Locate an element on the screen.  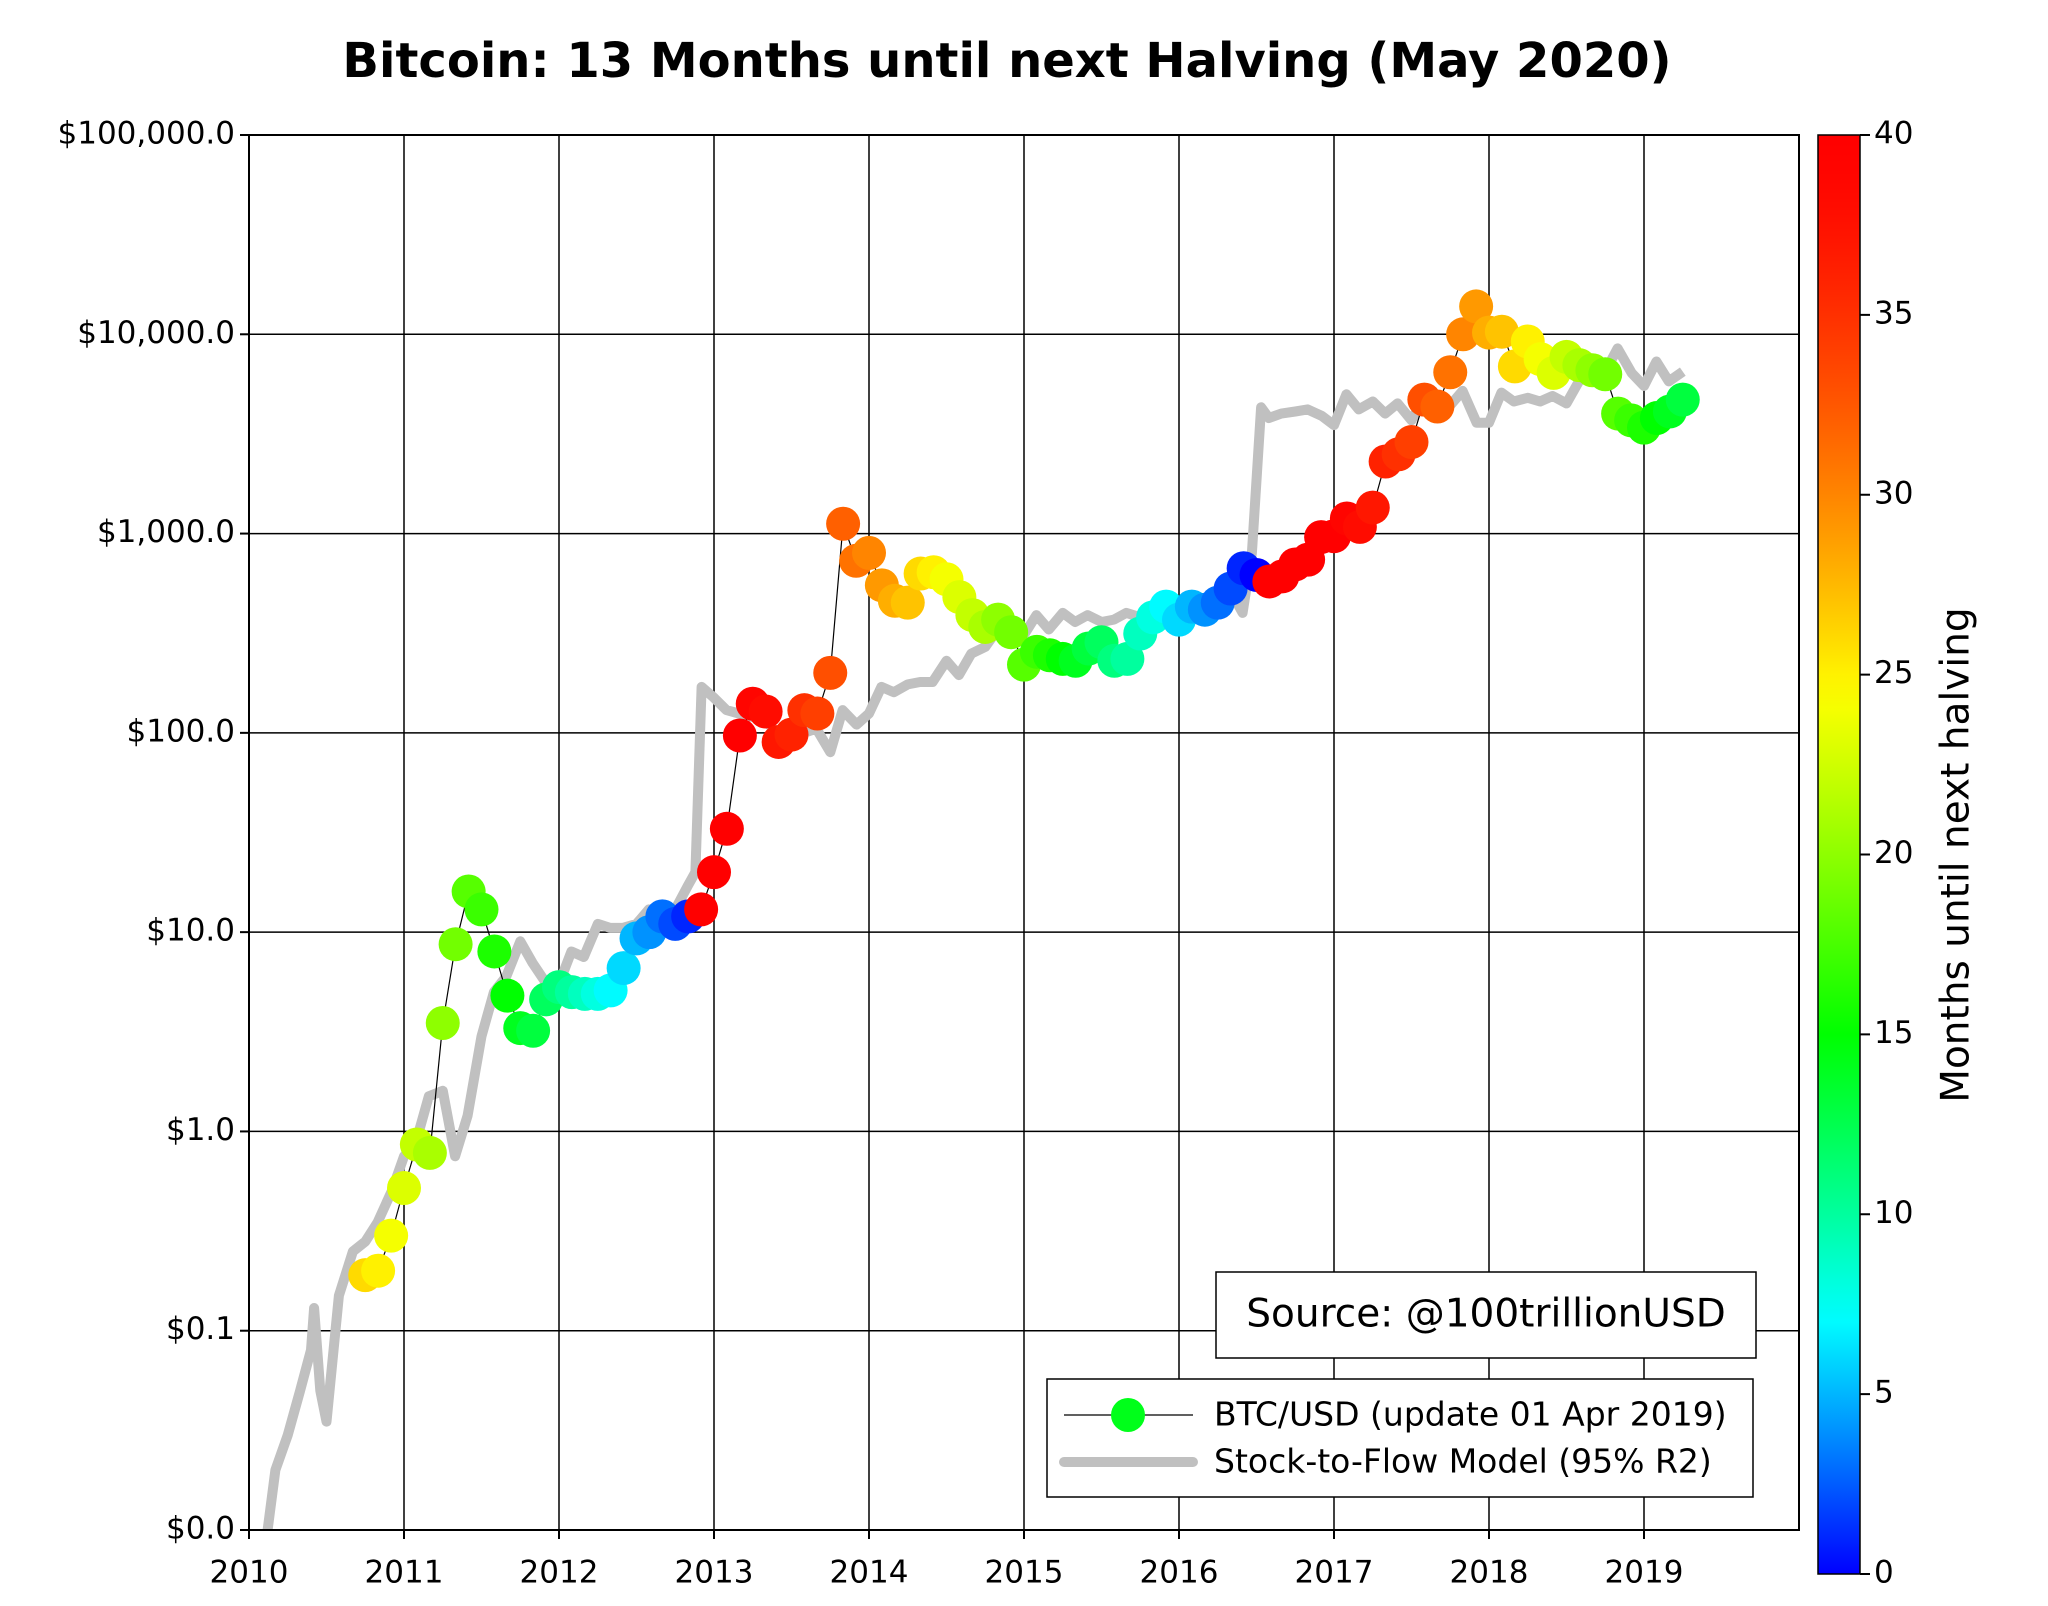
x-tick-label: 2018 is located at coordinates (1489, 1573).